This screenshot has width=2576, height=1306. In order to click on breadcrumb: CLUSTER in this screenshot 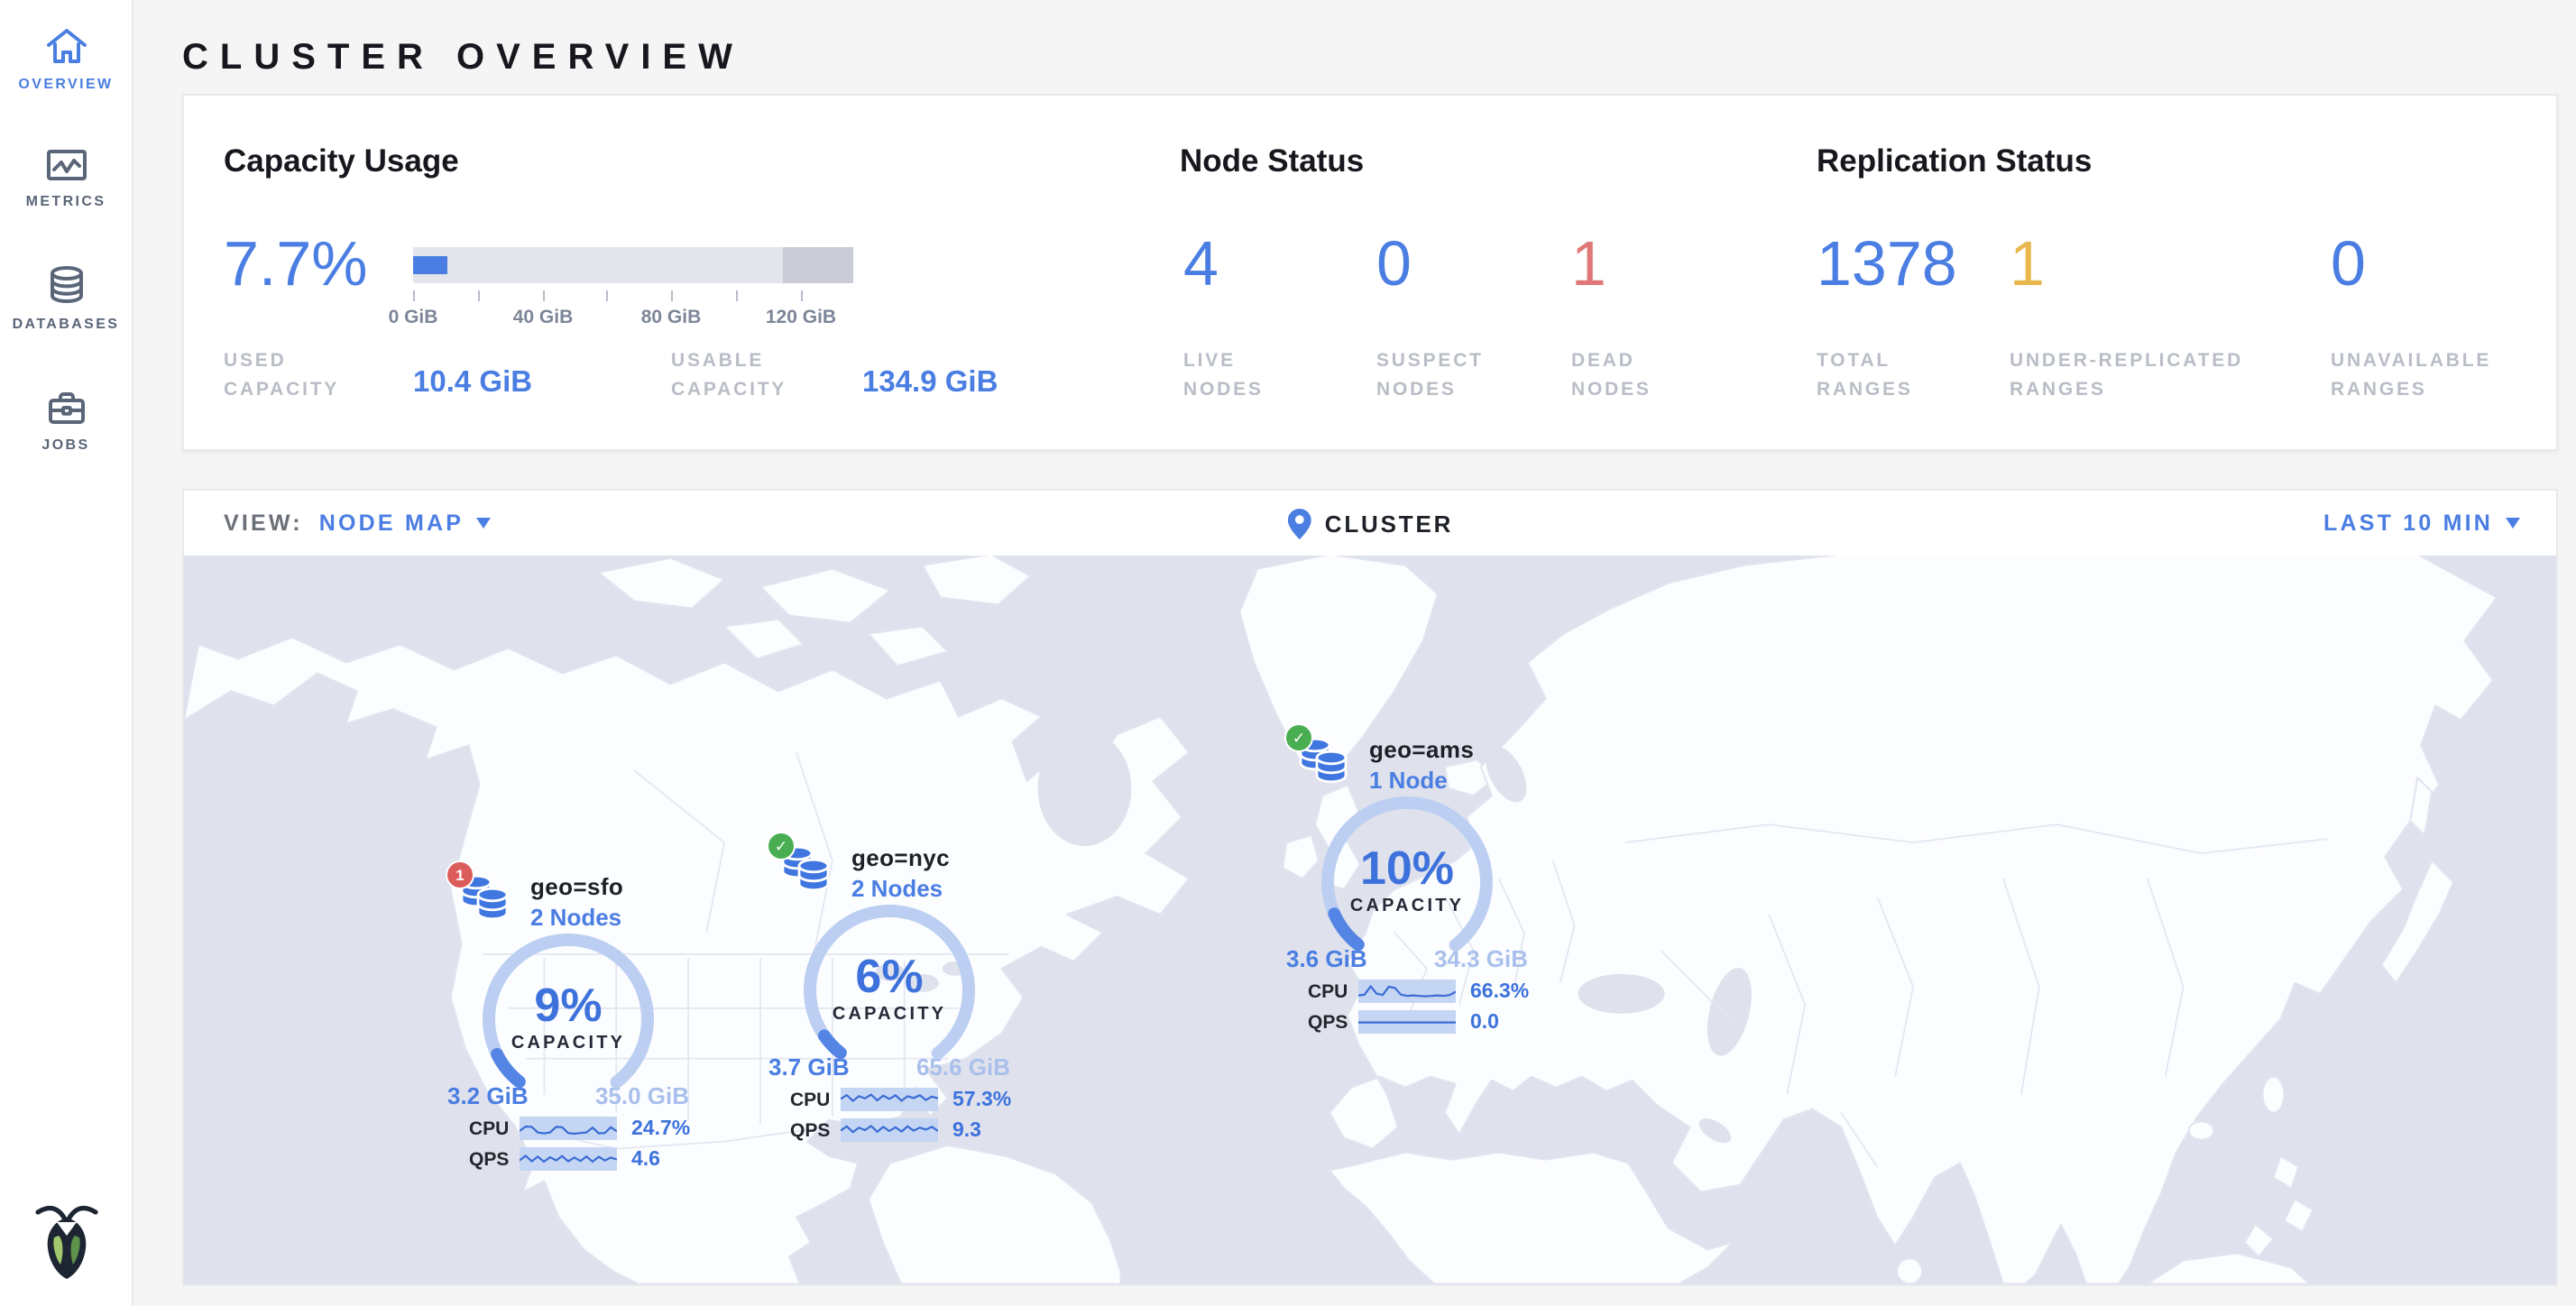, I will do `click(1370, 523)`.